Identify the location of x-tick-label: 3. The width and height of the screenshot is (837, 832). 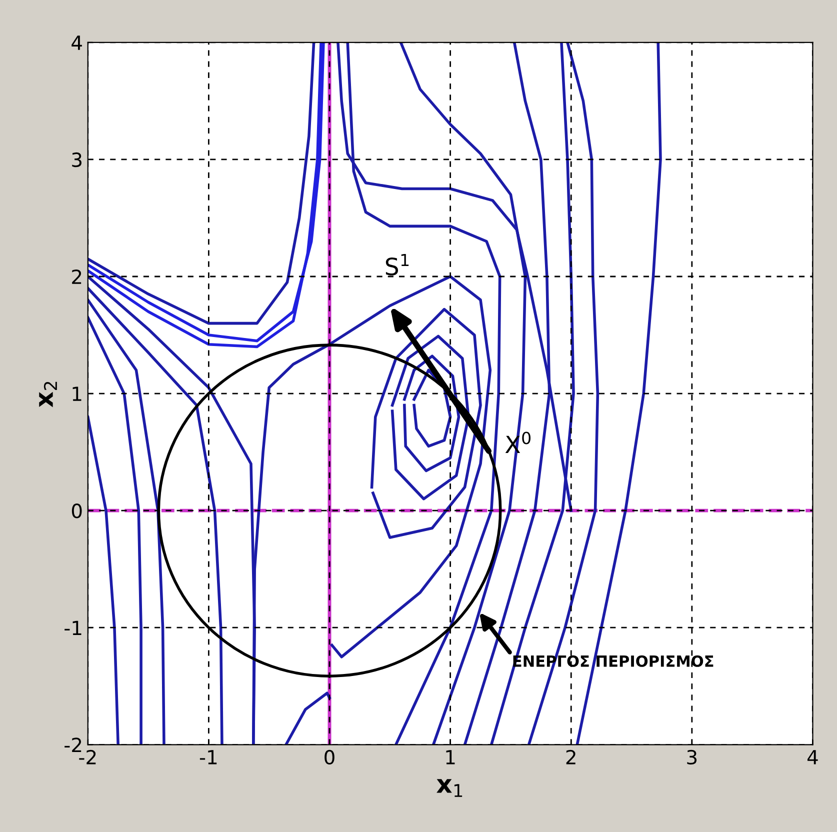
(692, 757).